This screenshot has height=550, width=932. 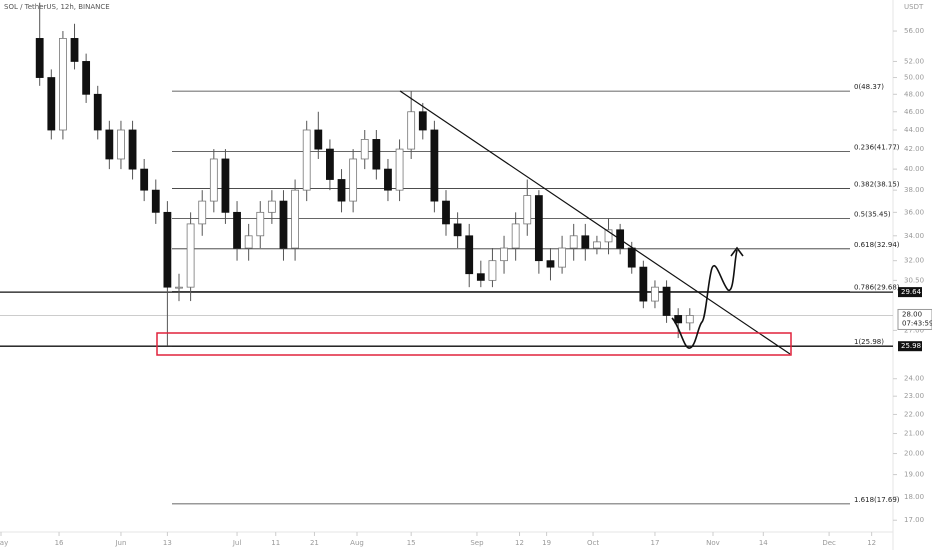 What do you see at coordinates (411, 543) in the screenshot?
I see `x-tick-label: 15` at bounding box center [411, 543].